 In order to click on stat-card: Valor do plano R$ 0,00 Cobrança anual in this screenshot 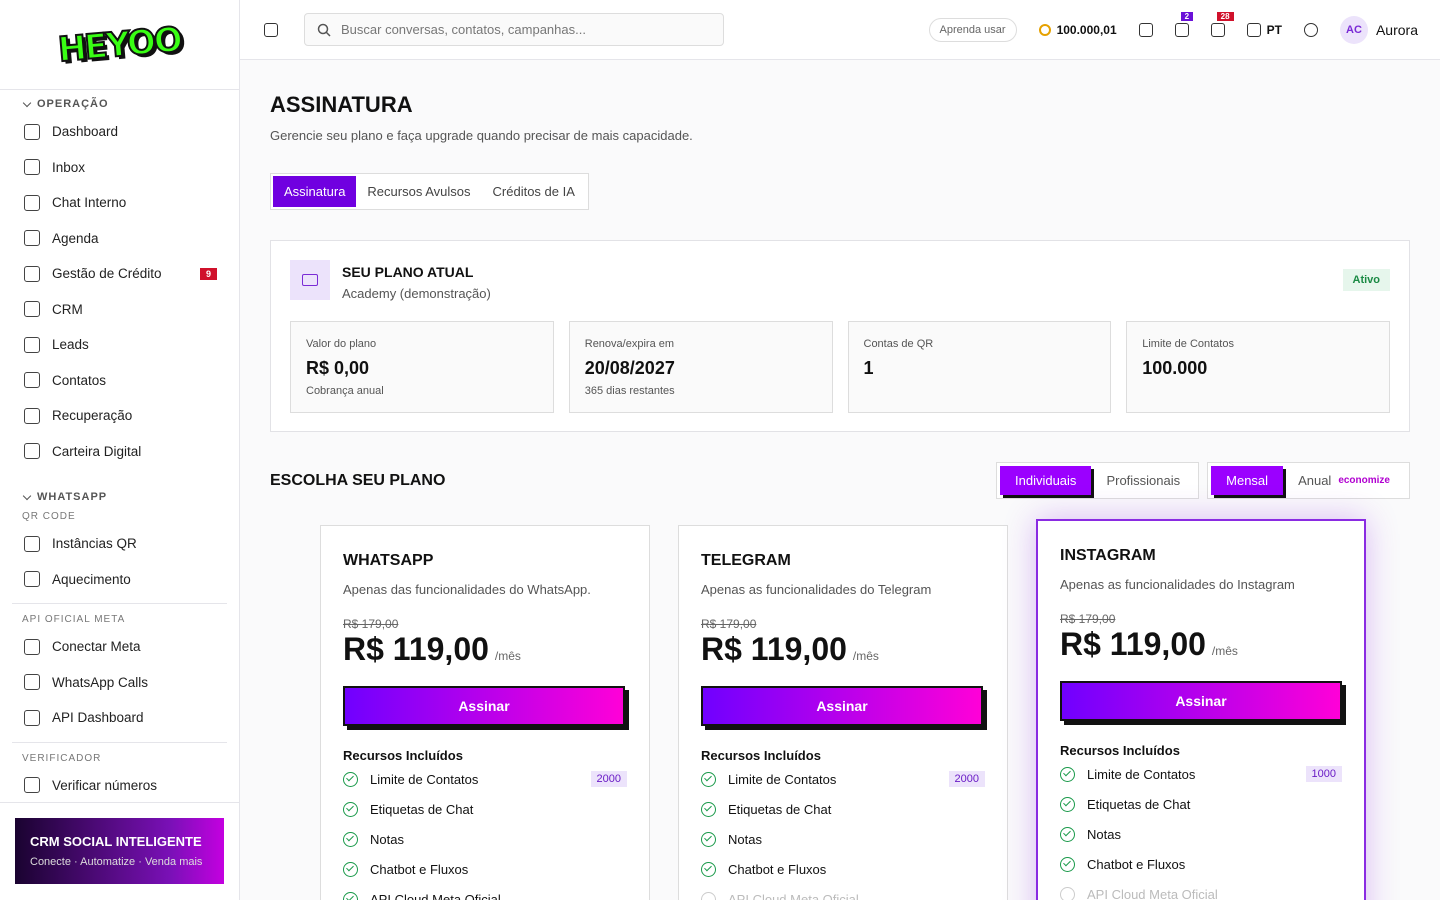, I will do `click(422, 367)`.